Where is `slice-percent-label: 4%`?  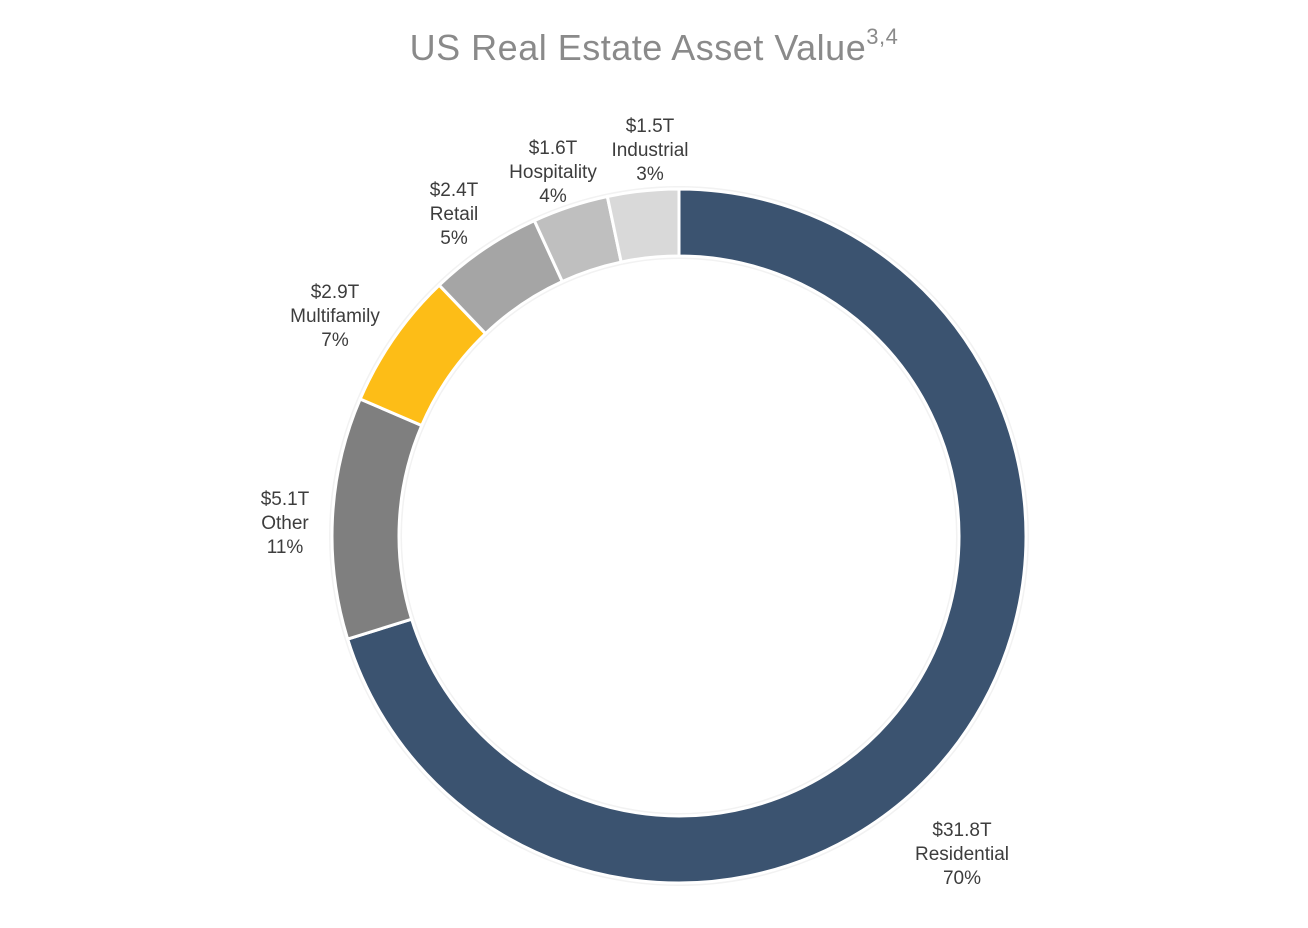
slice-percent-label: 4% is located at coordinates (553, 196).